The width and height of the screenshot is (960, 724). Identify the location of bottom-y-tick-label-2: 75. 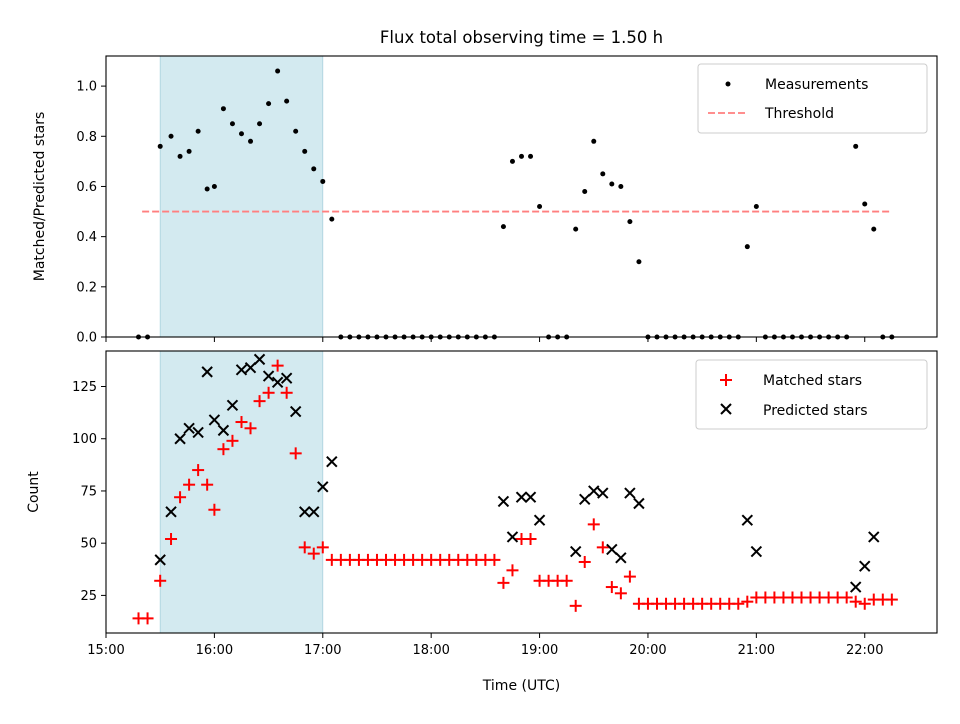
(88, 491).